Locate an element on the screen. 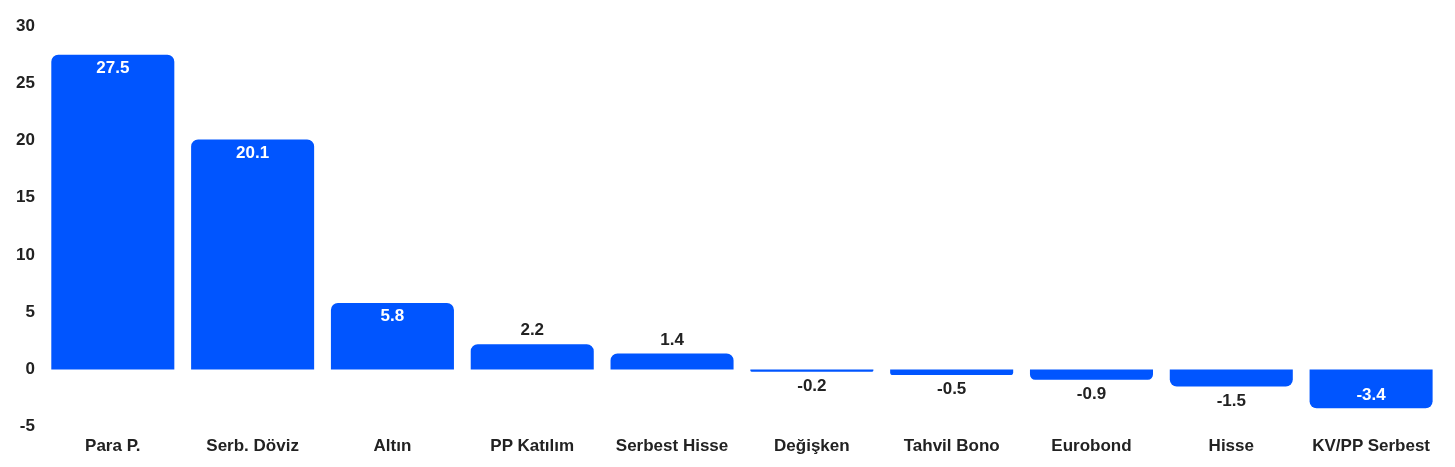  y-tick-label: 25 is located at coordinates (25, 83).